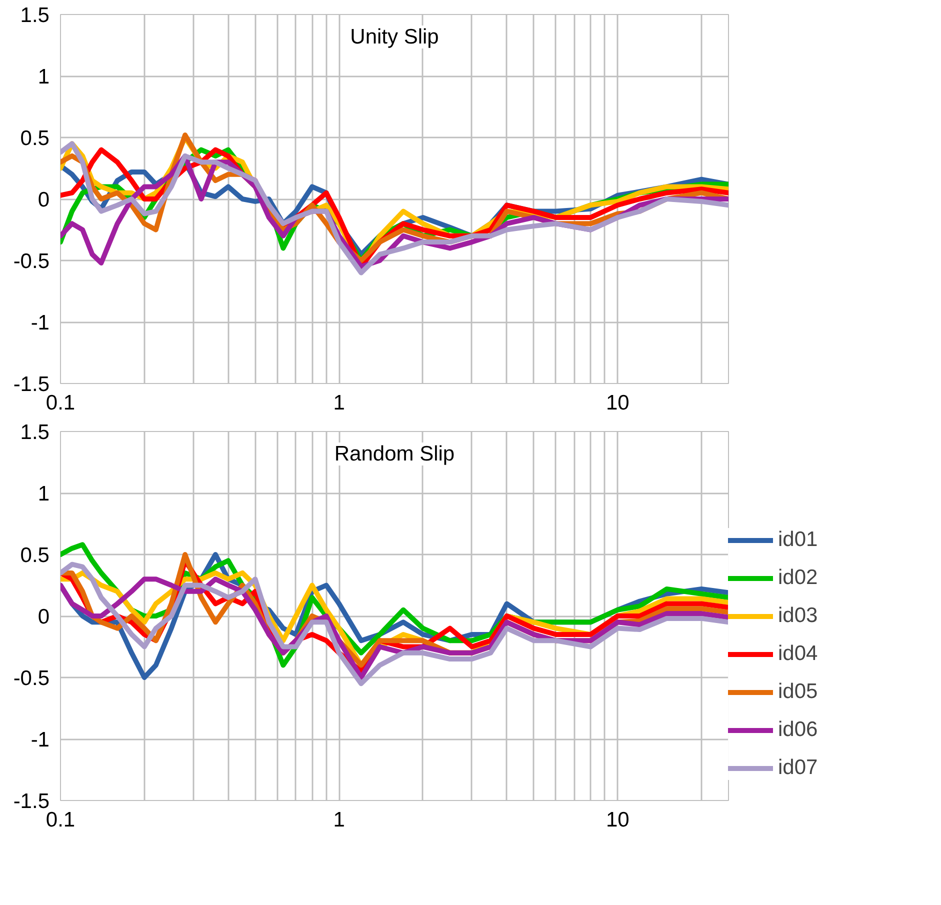  What do you see at coordinates (798, 578) in the screenshot?
I see `legend-label: id02` at bounding box center [798, 578].